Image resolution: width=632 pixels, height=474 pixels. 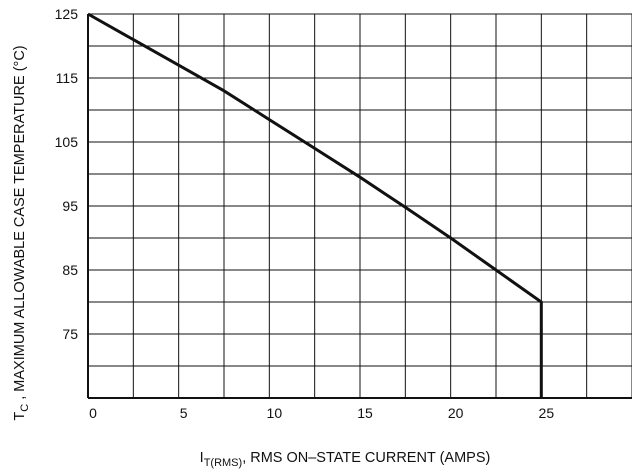 What do you see at coordinates (67, 142) in the screenshot?
I see `y-tick-label-2: 105` at bounding box center [67, 142].